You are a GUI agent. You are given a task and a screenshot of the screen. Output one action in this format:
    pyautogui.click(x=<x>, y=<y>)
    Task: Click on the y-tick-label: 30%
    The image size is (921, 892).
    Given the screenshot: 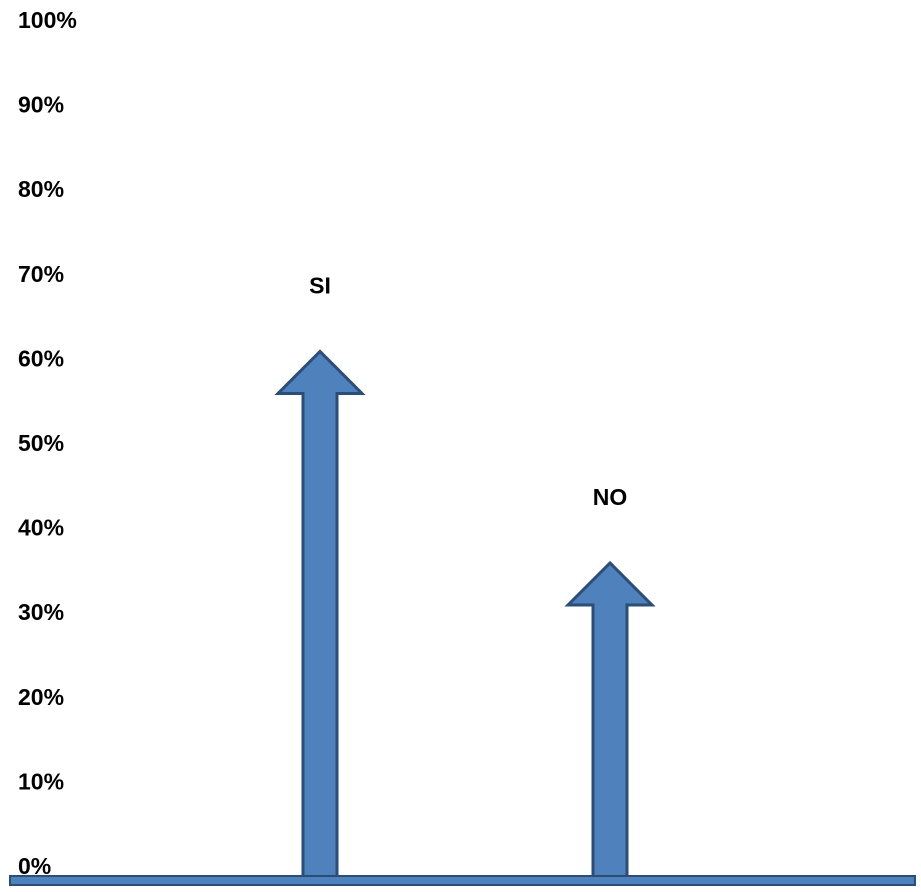 What is the action you would take?
    pyautogui.click(x=41, y=612)
    